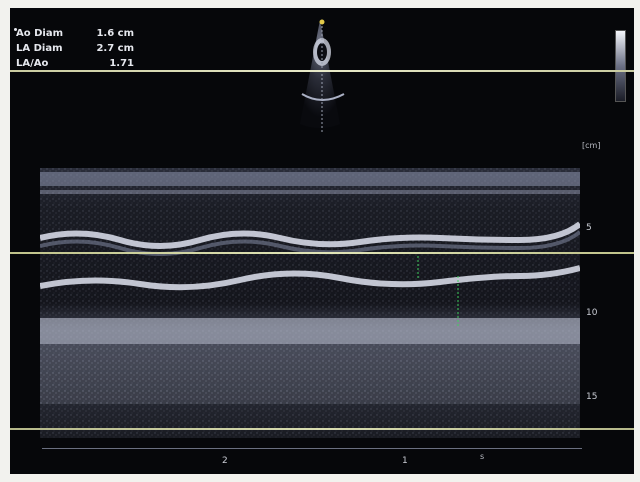 The image size is (640, 482). What do you see at coordinates (312, 448) in the screenshot?
I see `time-axis` at bounding box center [312, 448].